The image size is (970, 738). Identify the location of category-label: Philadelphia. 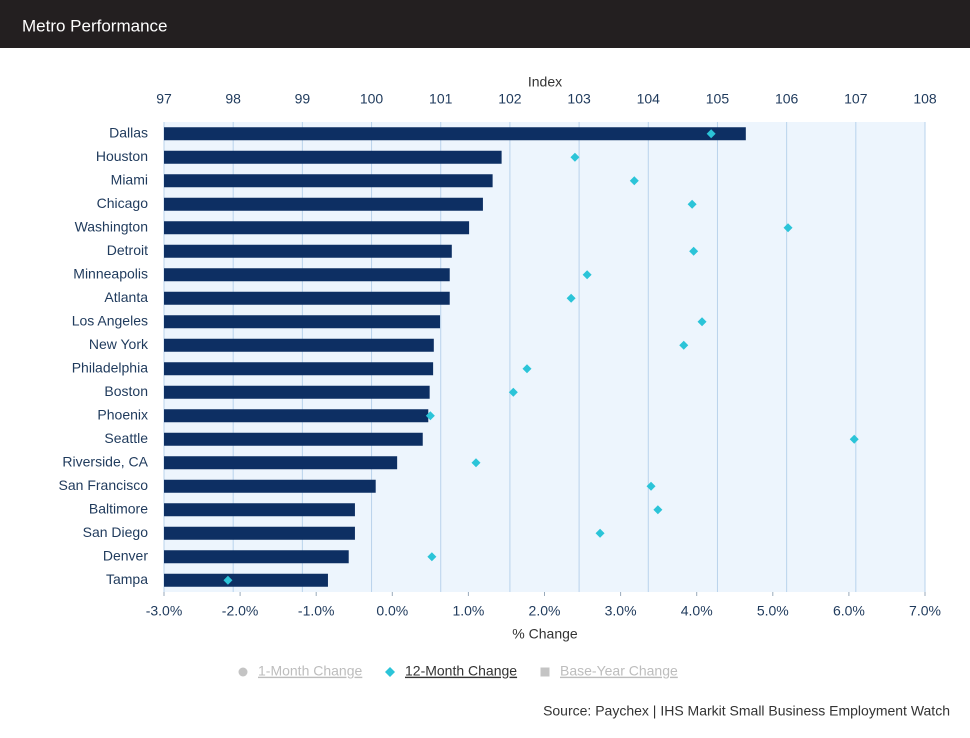
(110, 367).